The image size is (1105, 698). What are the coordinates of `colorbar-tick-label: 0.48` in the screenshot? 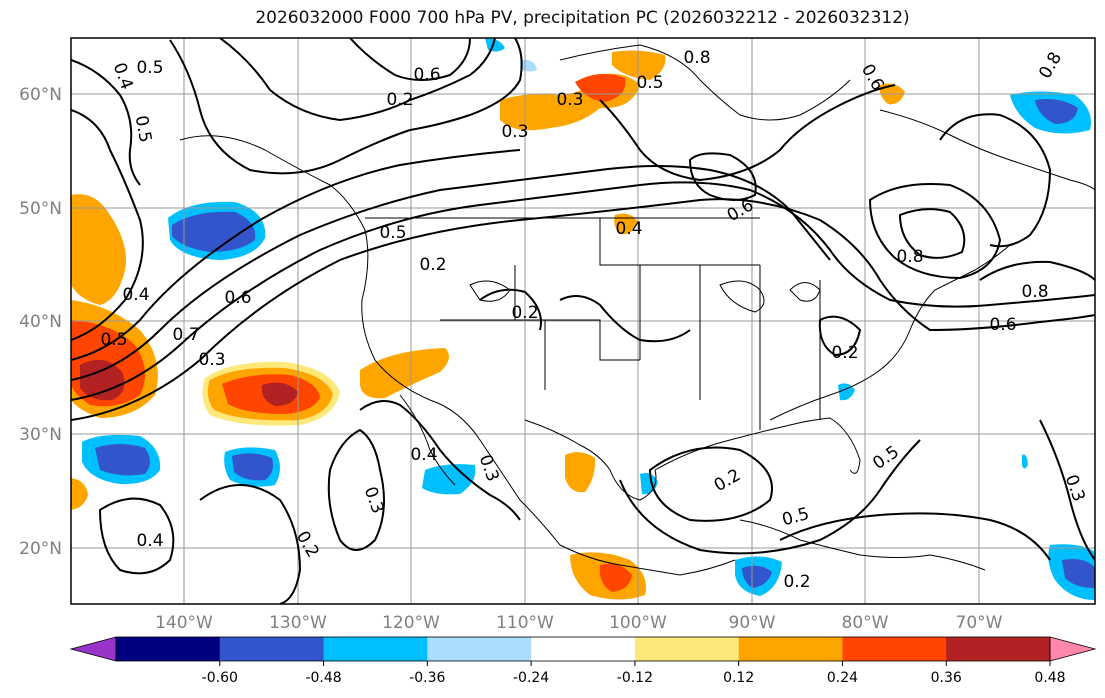 It's located at (1049, 678).